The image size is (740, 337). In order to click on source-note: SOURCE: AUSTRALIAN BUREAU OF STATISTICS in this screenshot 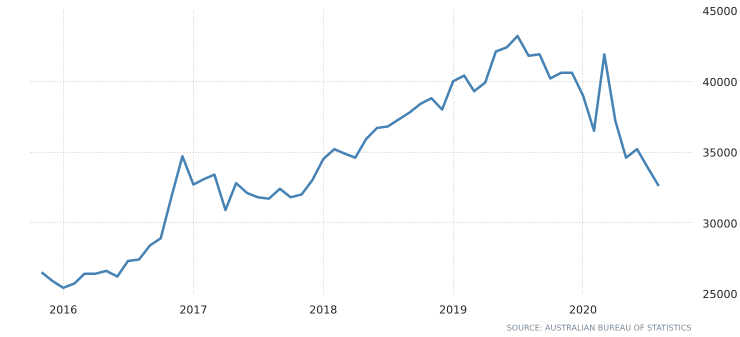, I will do `click(599, 328)`.